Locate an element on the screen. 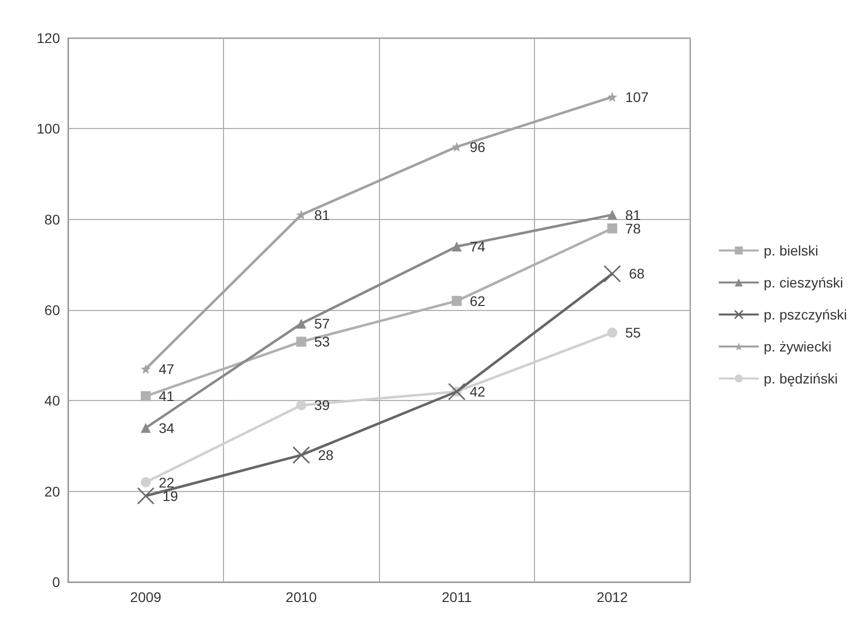 The height and width of the screenshot is (629, 862). data-label: 107 is located at coordinates (637, 96).